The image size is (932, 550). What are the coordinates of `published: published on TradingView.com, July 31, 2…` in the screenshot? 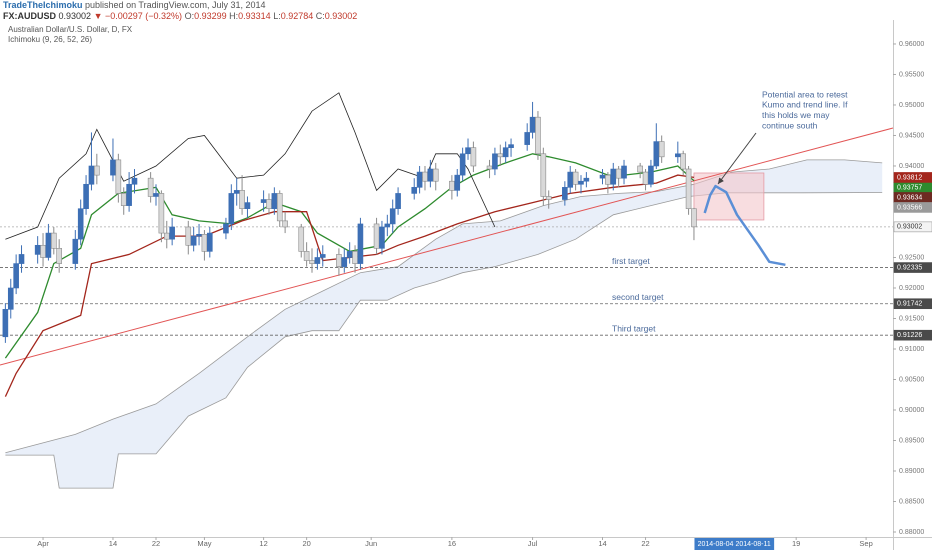 It's located at (174, 5).